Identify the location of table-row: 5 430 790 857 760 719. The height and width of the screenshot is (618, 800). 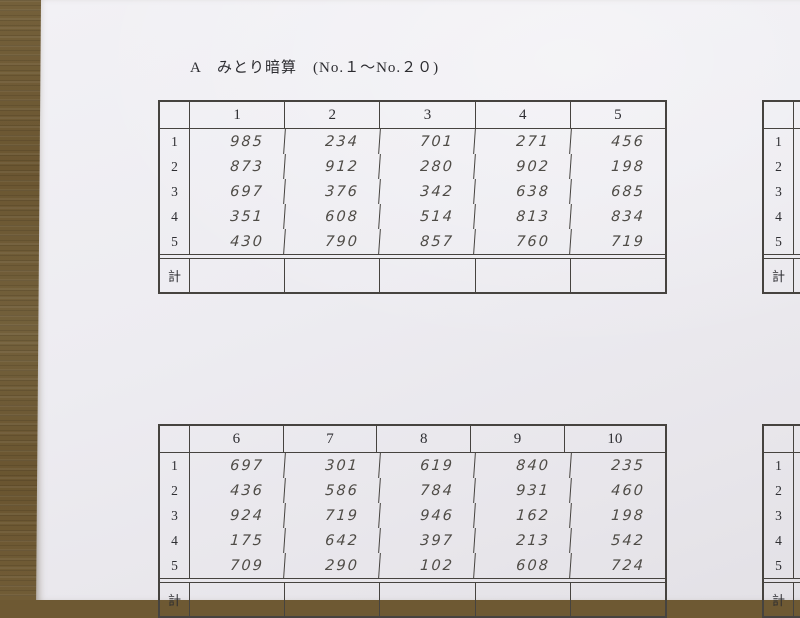
(412, 241).